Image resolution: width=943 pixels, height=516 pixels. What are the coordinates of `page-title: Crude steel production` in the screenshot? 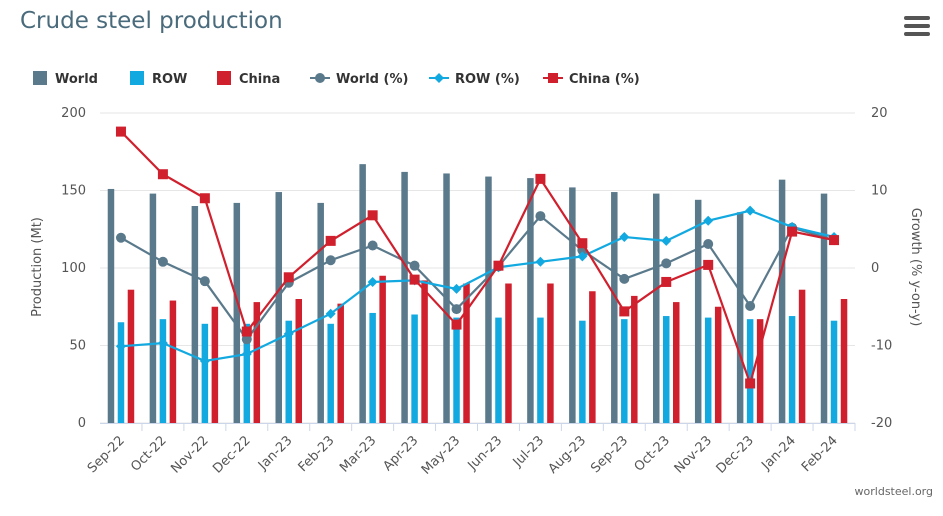 It's located at (151, 21).